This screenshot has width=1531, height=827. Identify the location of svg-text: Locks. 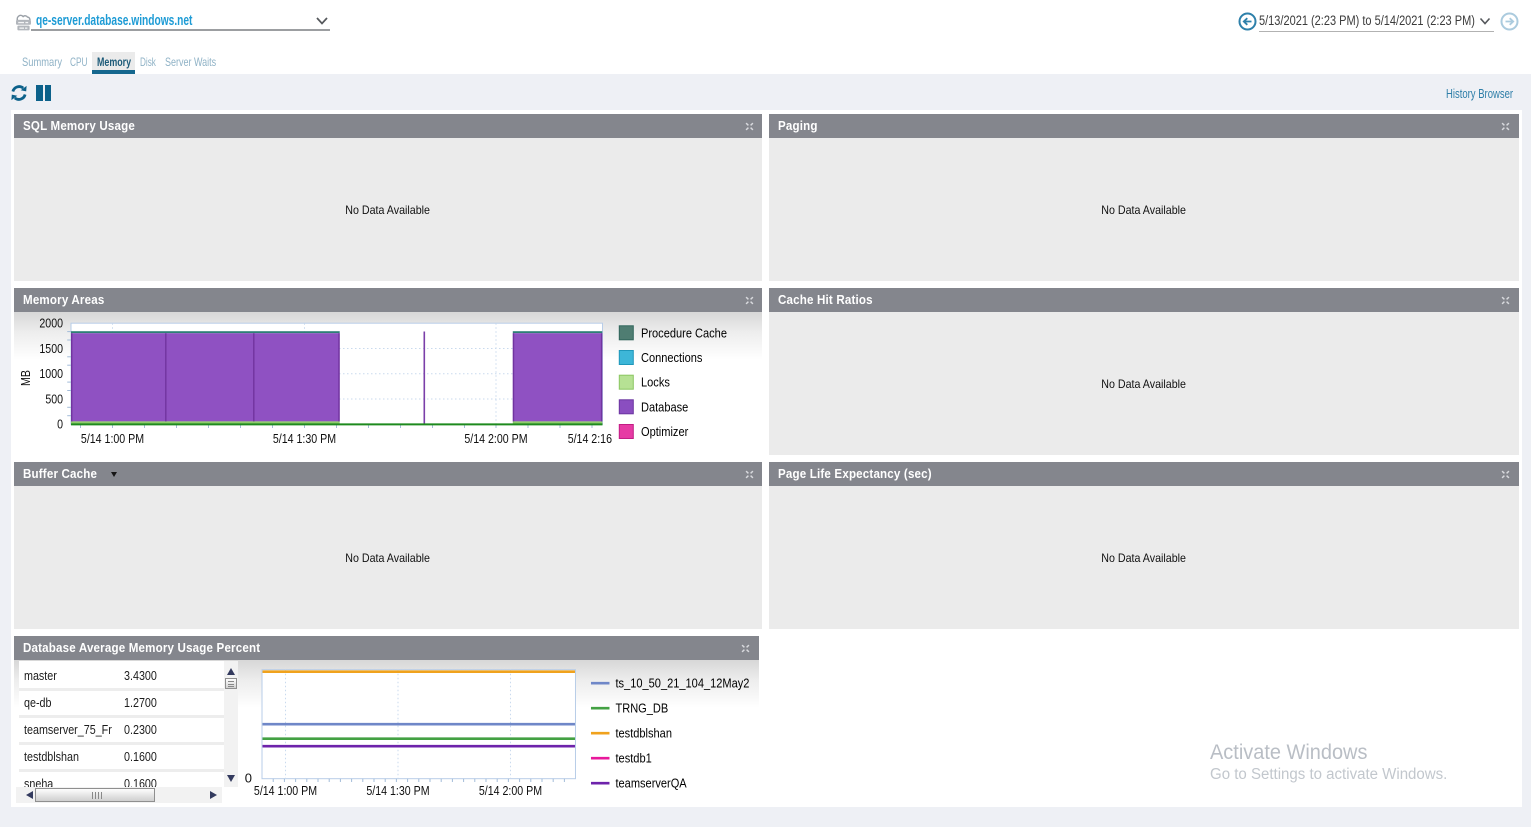
(655, 382).